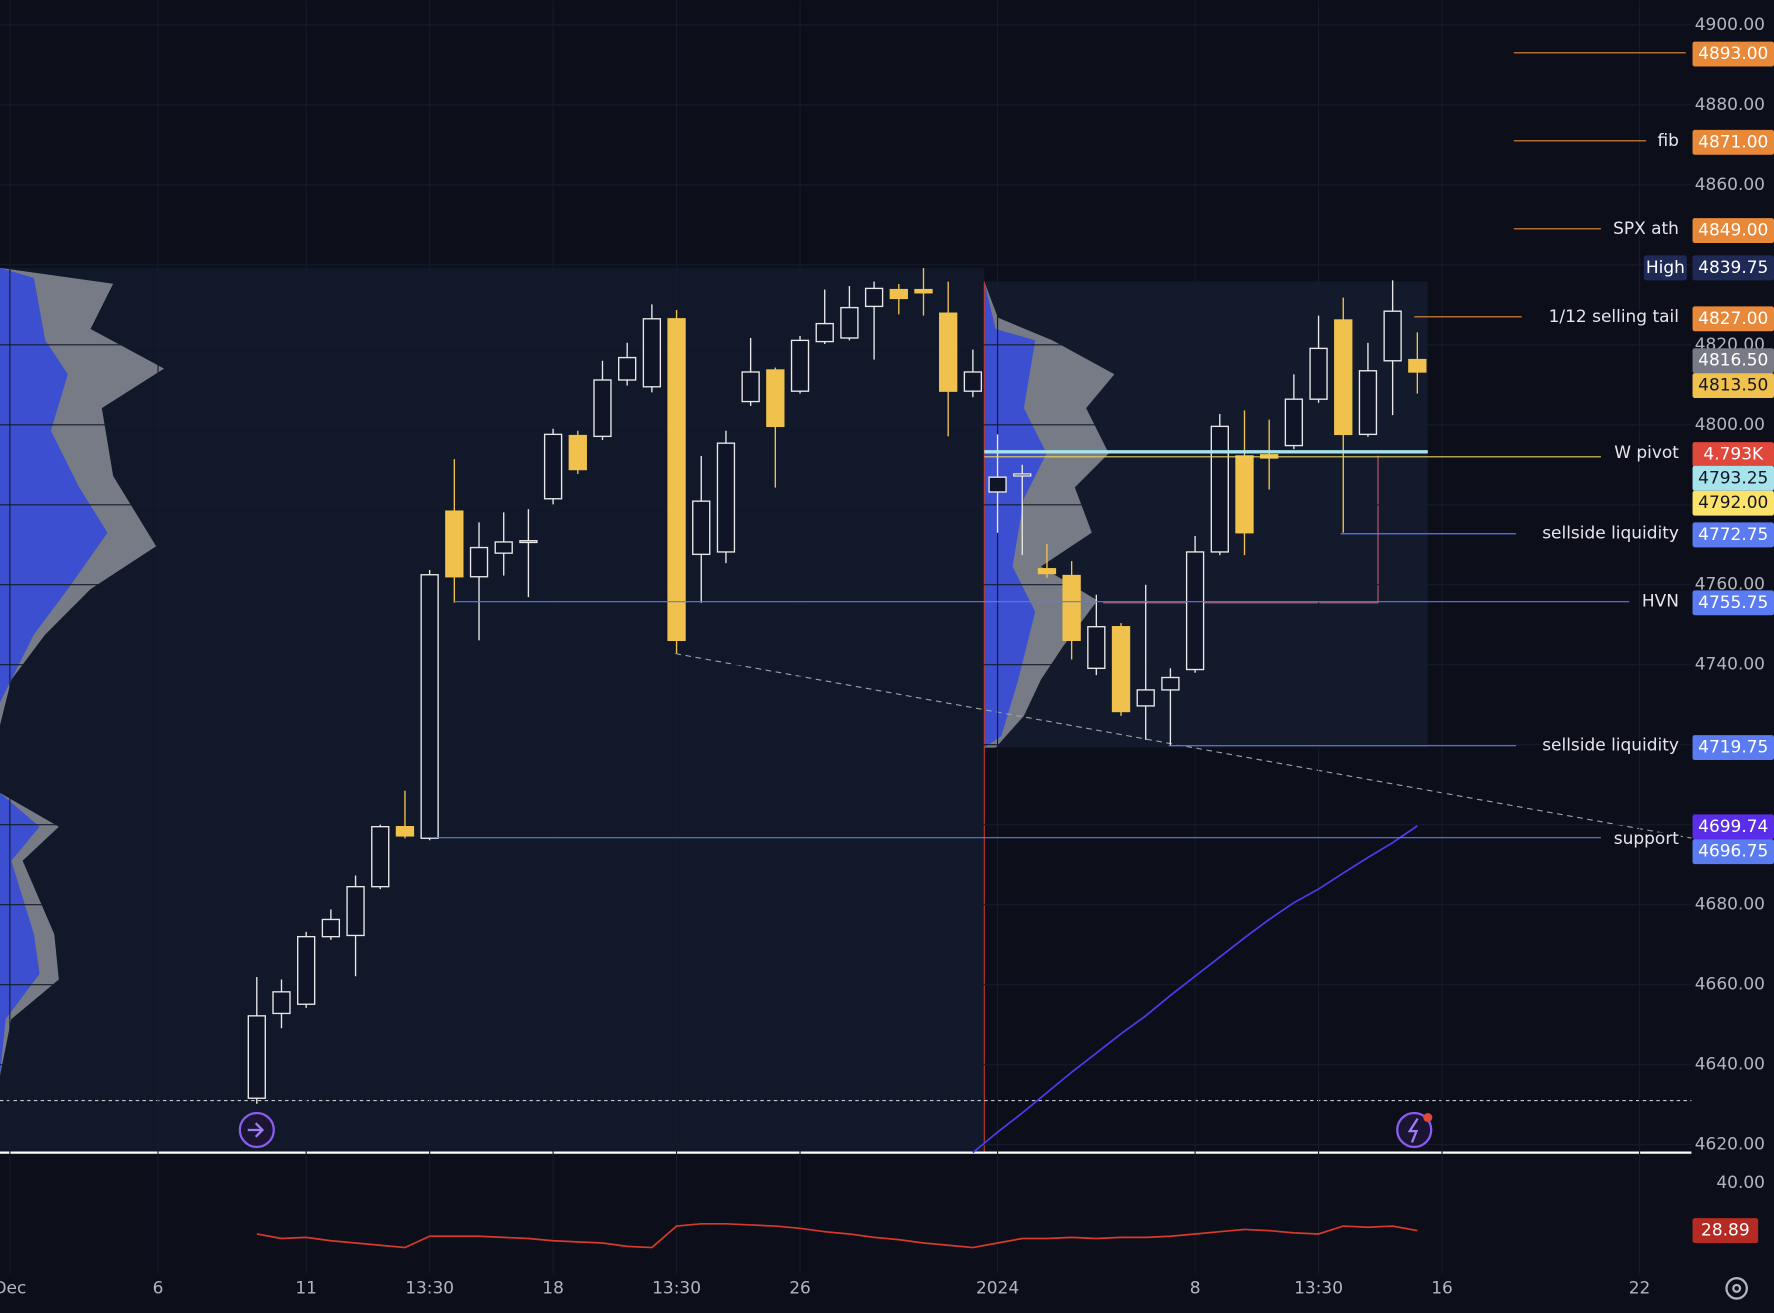 This screenshot has height=1313, width=1774. What do you see at coordinates (1646, 453) in the screenshot?
I see `level-text: W pivot` at bounding box center [1646, 453].